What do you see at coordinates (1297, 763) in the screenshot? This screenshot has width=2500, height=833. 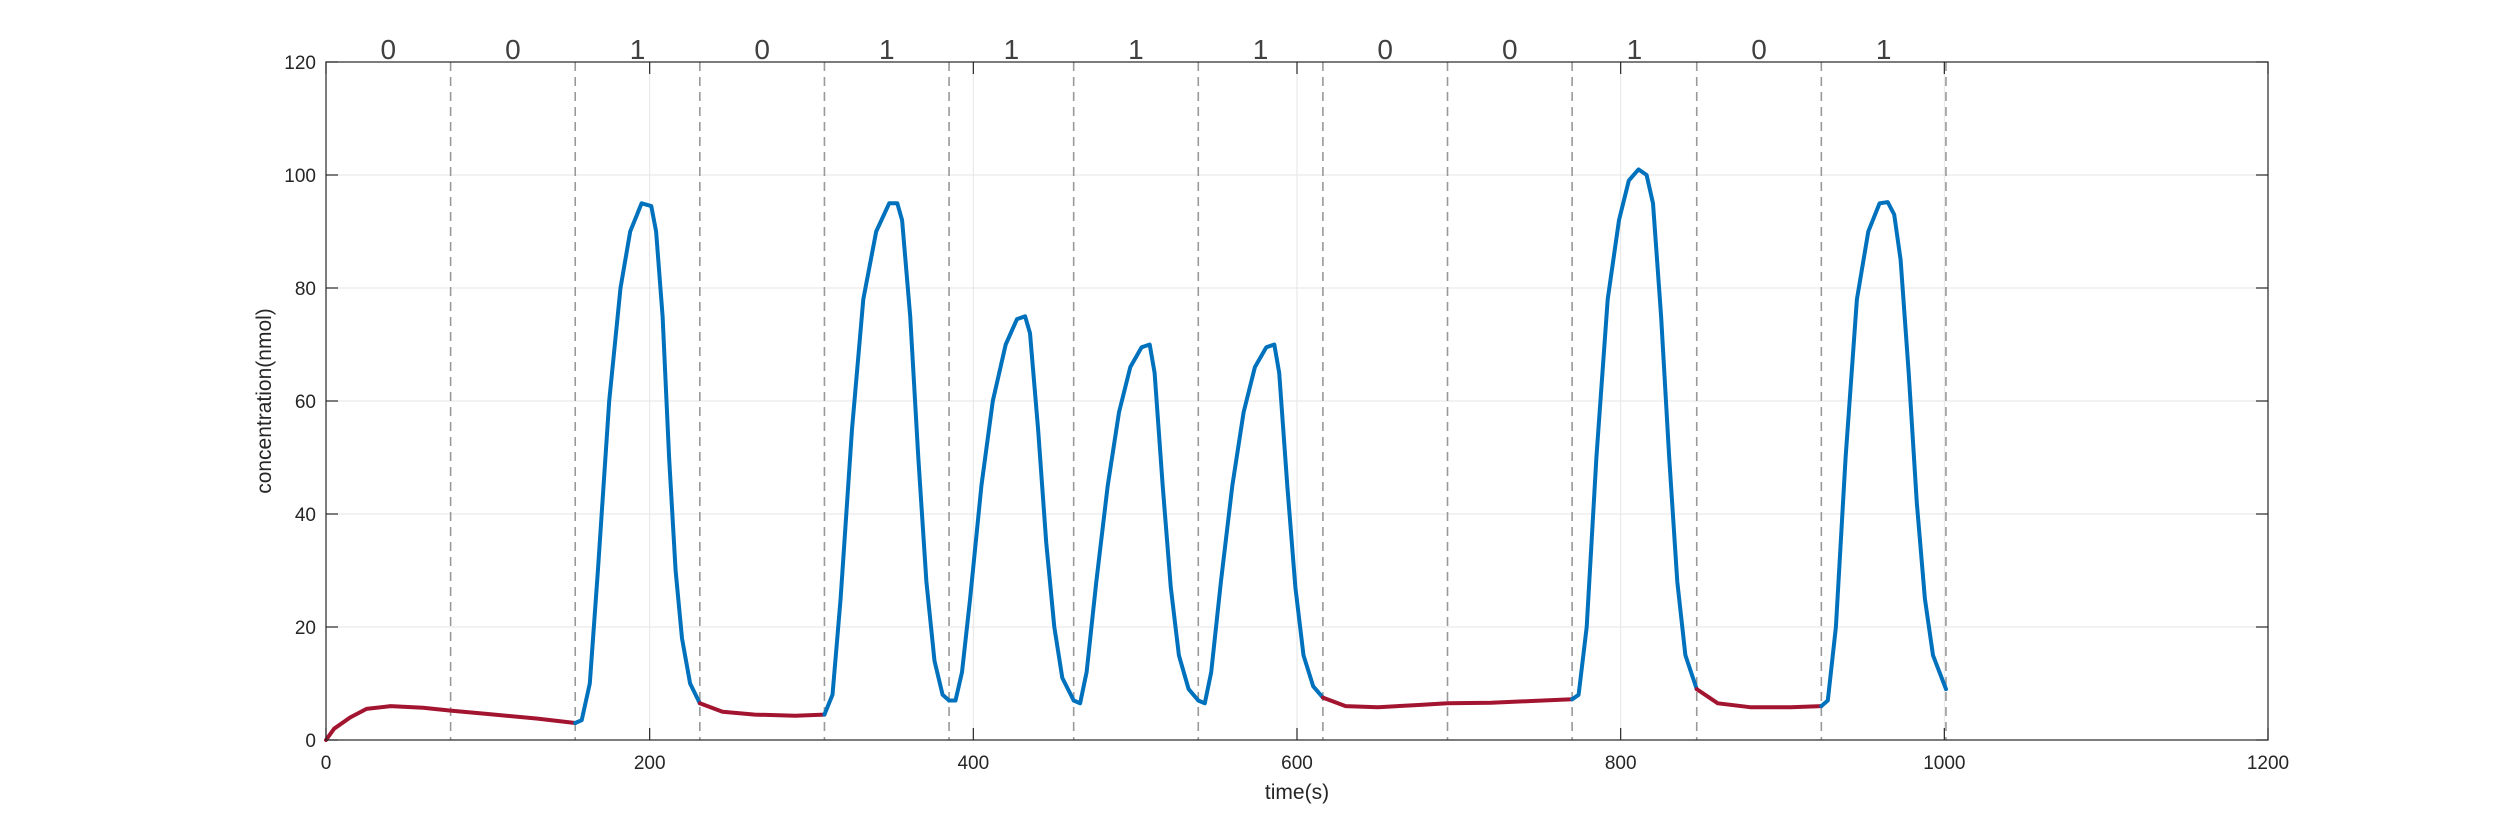 I see `x-tick-label: 600` at bounding box center [1297, 763].